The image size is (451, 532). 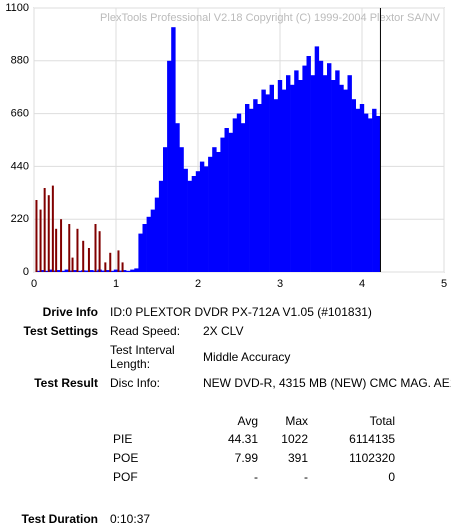 I want to click on table-cell: 7.99, so click(x=246, y=458).